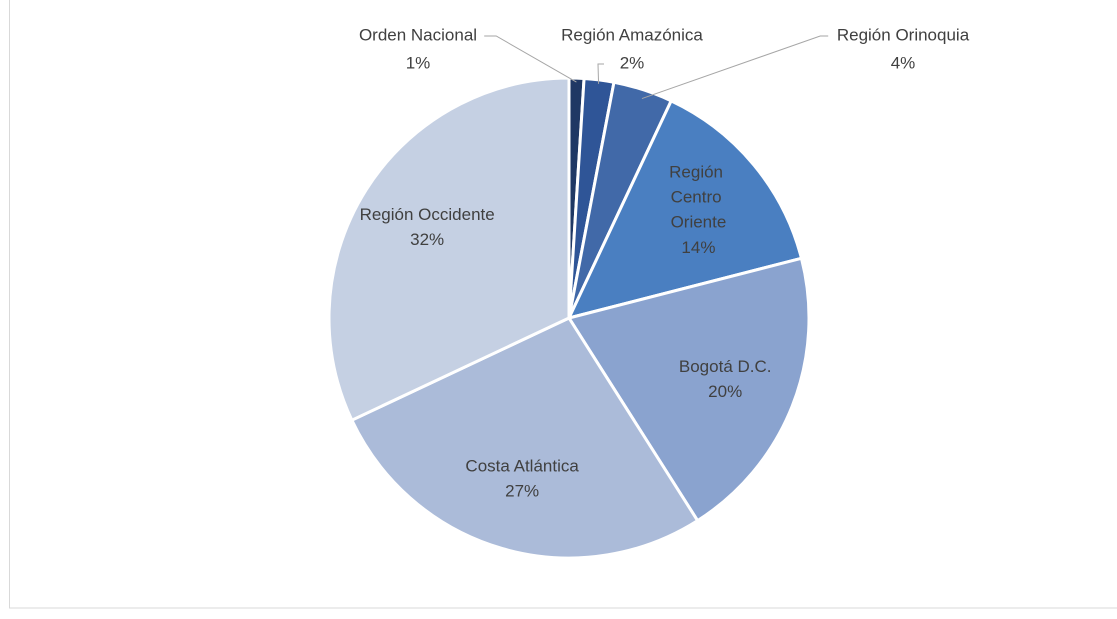 Image resolution: width=1117 pixels, height=619 pixels. Describe the element at coordinates (427, 239) in the screenshot. I see `slice-value-label: 32%` at that location.